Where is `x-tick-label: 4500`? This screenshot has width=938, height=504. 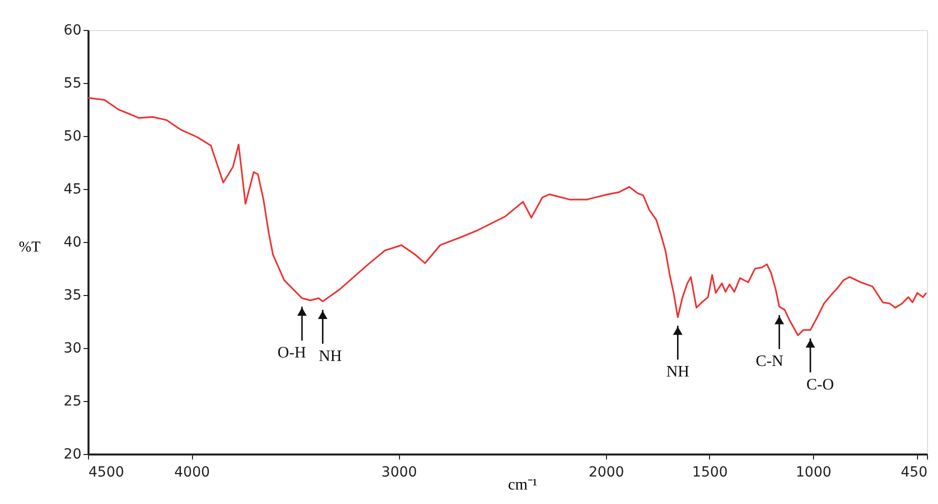 x-tick-label: 4500 is located at coordinates (106, 472).